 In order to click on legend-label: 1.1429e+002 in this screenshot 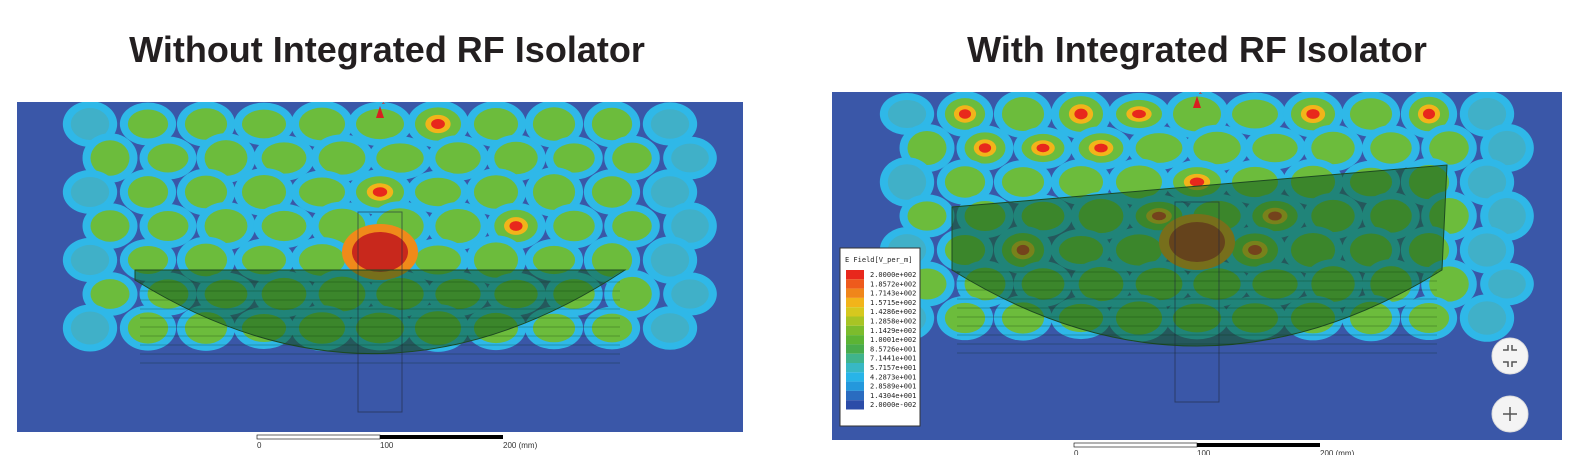, I will do `click(893, 331)`.